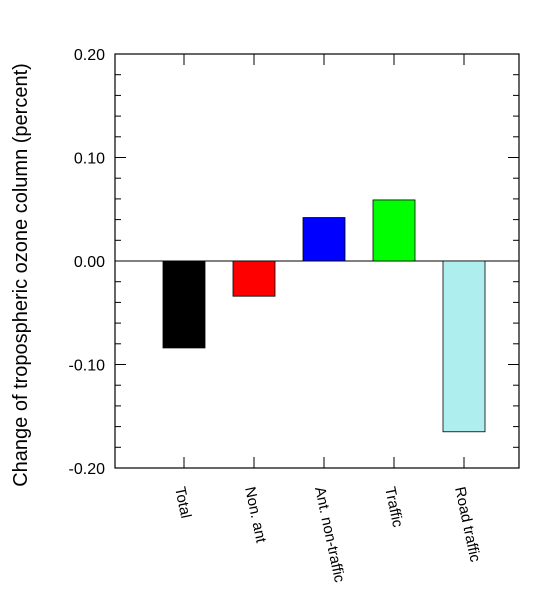 This screenshot has width=539, height=602. Describe the element at coordinates (89, 159) in the screenshot. I see `y-tick-label: 0.10` at that location.